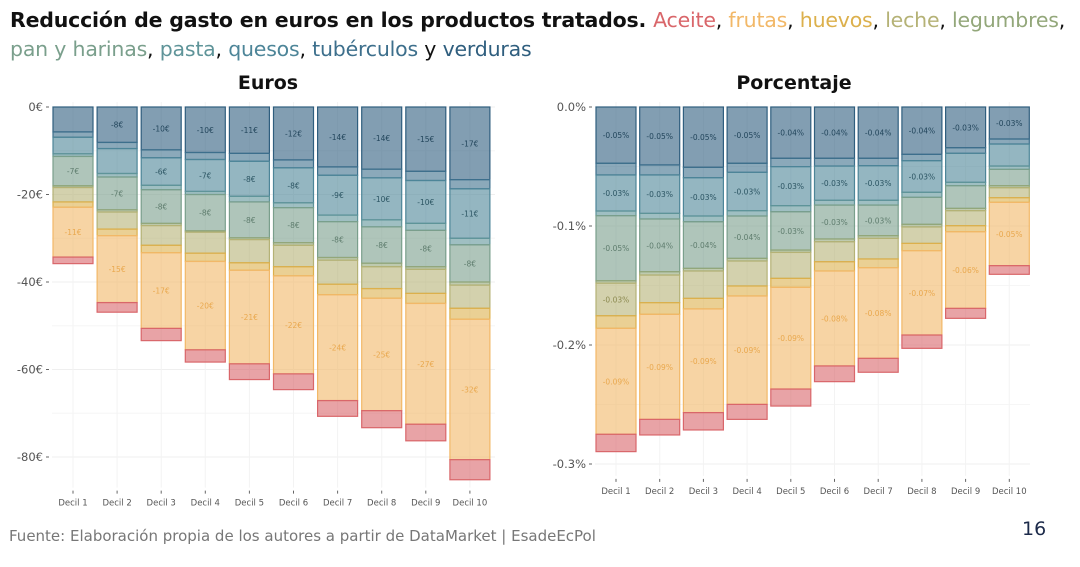 This screenshot has height=567, width=1080. What do you see at coordinates (264, 49) in the screenshot?
I see `title-product-8: quesos` at bounding box center [264, 49].